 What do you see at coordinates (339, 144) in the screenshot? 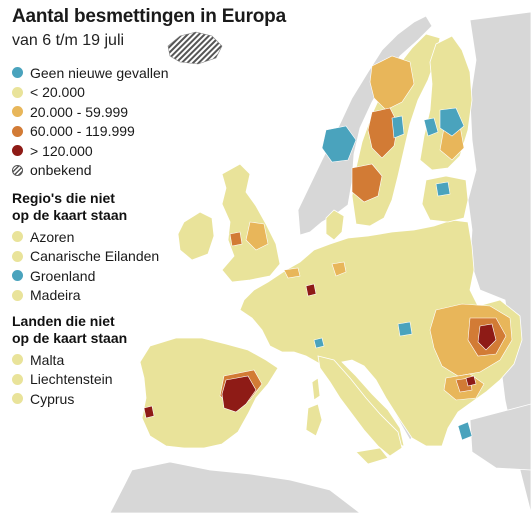
I see `region-norway-blue` at bounding box center [339, 144].